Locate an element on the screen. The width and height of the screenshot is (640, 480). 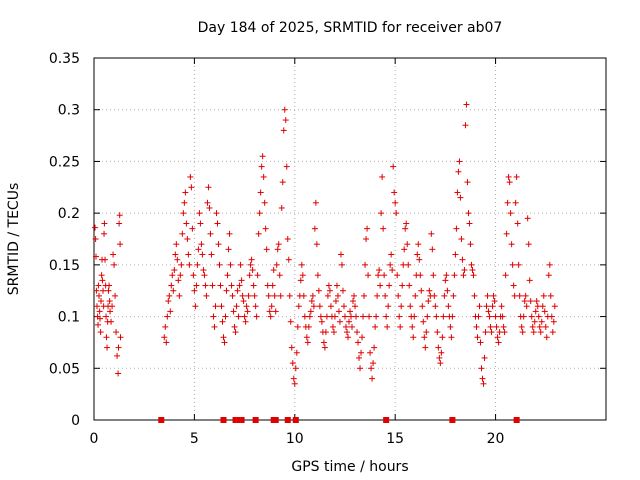
y-tick-label: 0.35 is located at coordinates (64, 59).